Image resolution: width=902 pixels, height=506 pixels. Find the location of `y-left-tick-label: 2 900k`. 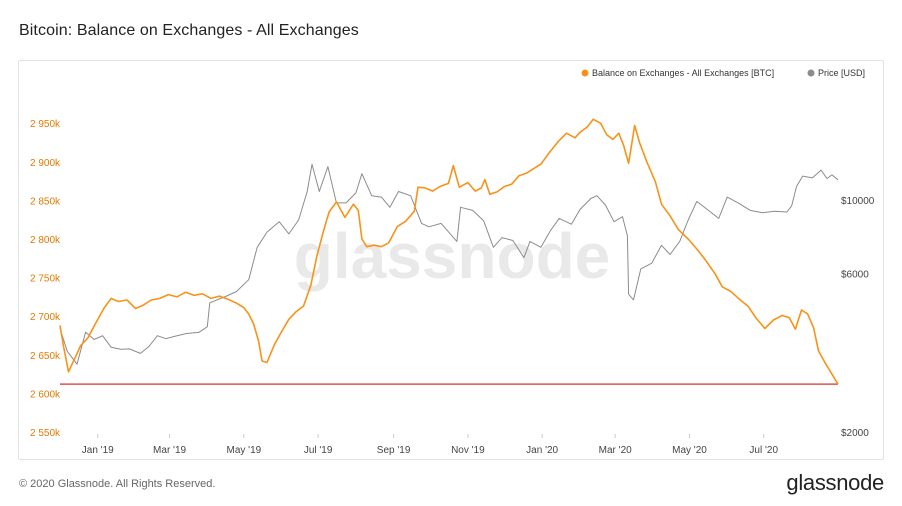

y-left-tick-label: 2 900k is located at coordinates (45, 163).